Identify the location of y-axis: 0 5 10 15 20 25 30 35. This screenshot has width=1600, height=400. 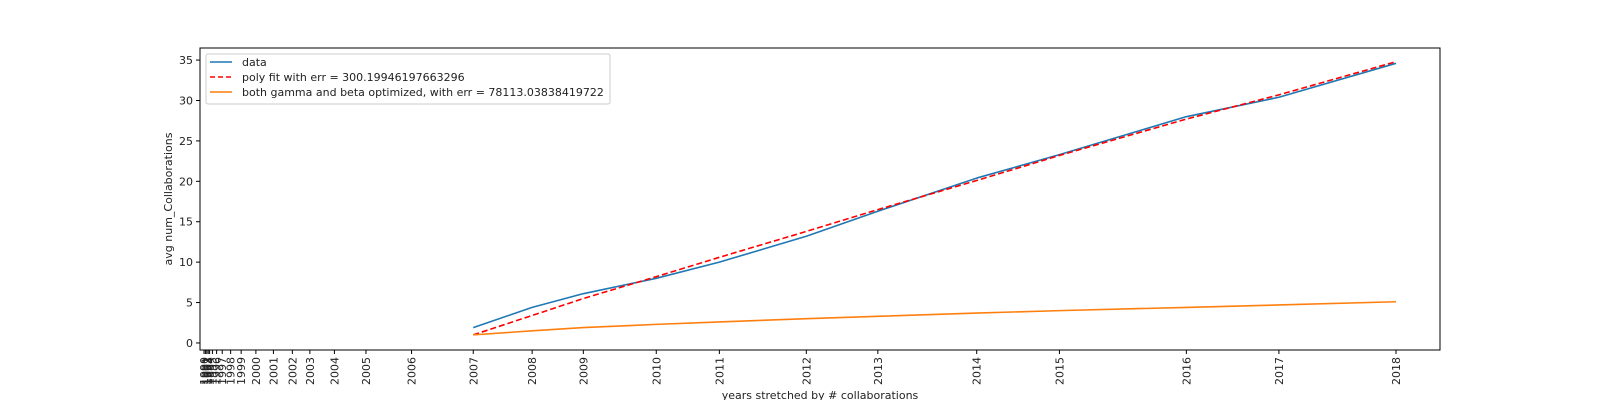
(189, 202).